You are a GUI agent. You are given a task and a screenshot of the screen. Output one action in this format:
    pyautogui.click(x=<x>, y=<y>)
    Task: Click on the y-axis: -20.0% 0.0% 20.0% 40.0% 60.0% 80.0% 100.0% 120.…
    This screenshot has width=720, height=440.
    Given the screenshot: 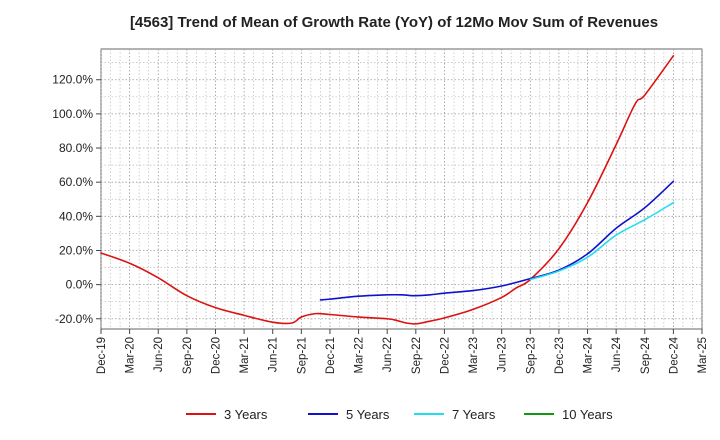 What is the action you would take?
    pyautogui.click(x=76, y=199)
    